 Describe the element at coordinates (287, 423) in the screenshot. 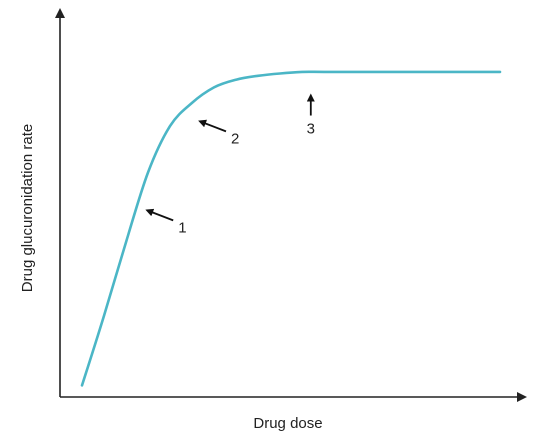

I see `x-axis-label: Drug dose` at that location.